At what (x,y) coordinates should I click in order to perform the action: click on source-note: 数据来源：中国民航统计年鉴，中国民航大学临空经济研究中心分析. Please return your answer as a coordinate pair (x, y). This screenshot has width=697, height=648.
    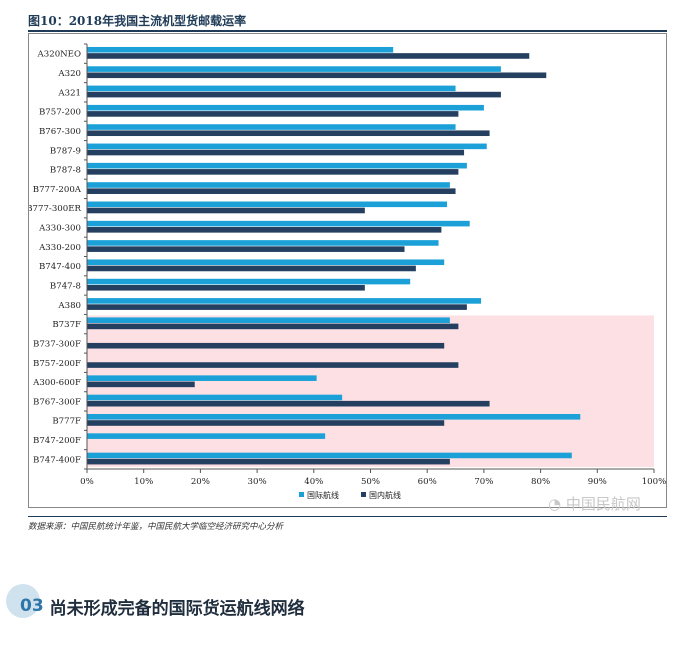
    Looking at the image, I should click on (156, 527).